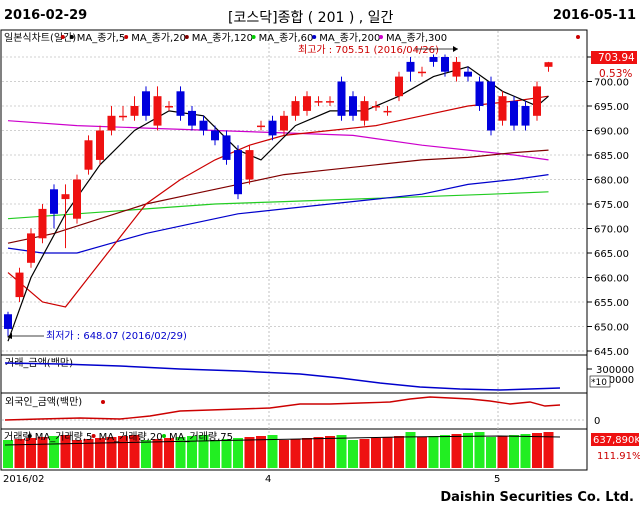 This screenshot has width=640, height=512. I want to click on current-price: 703.94, so click(616, 58).